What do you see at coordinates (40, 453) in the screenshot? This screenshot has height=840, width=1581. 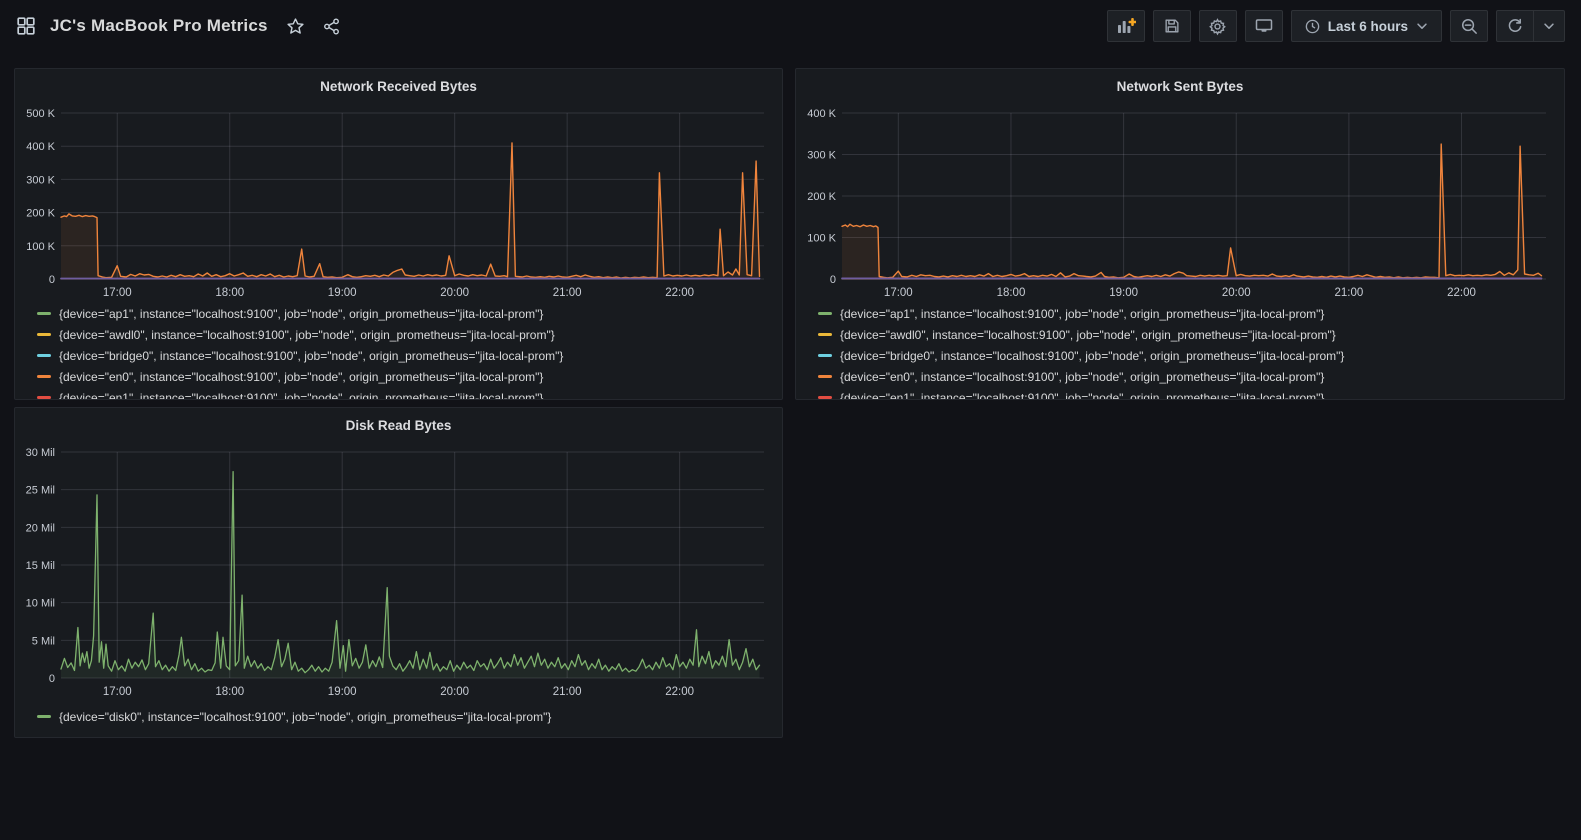 I see `svg-text: 30 Mil` at bounding box center [40, 453].